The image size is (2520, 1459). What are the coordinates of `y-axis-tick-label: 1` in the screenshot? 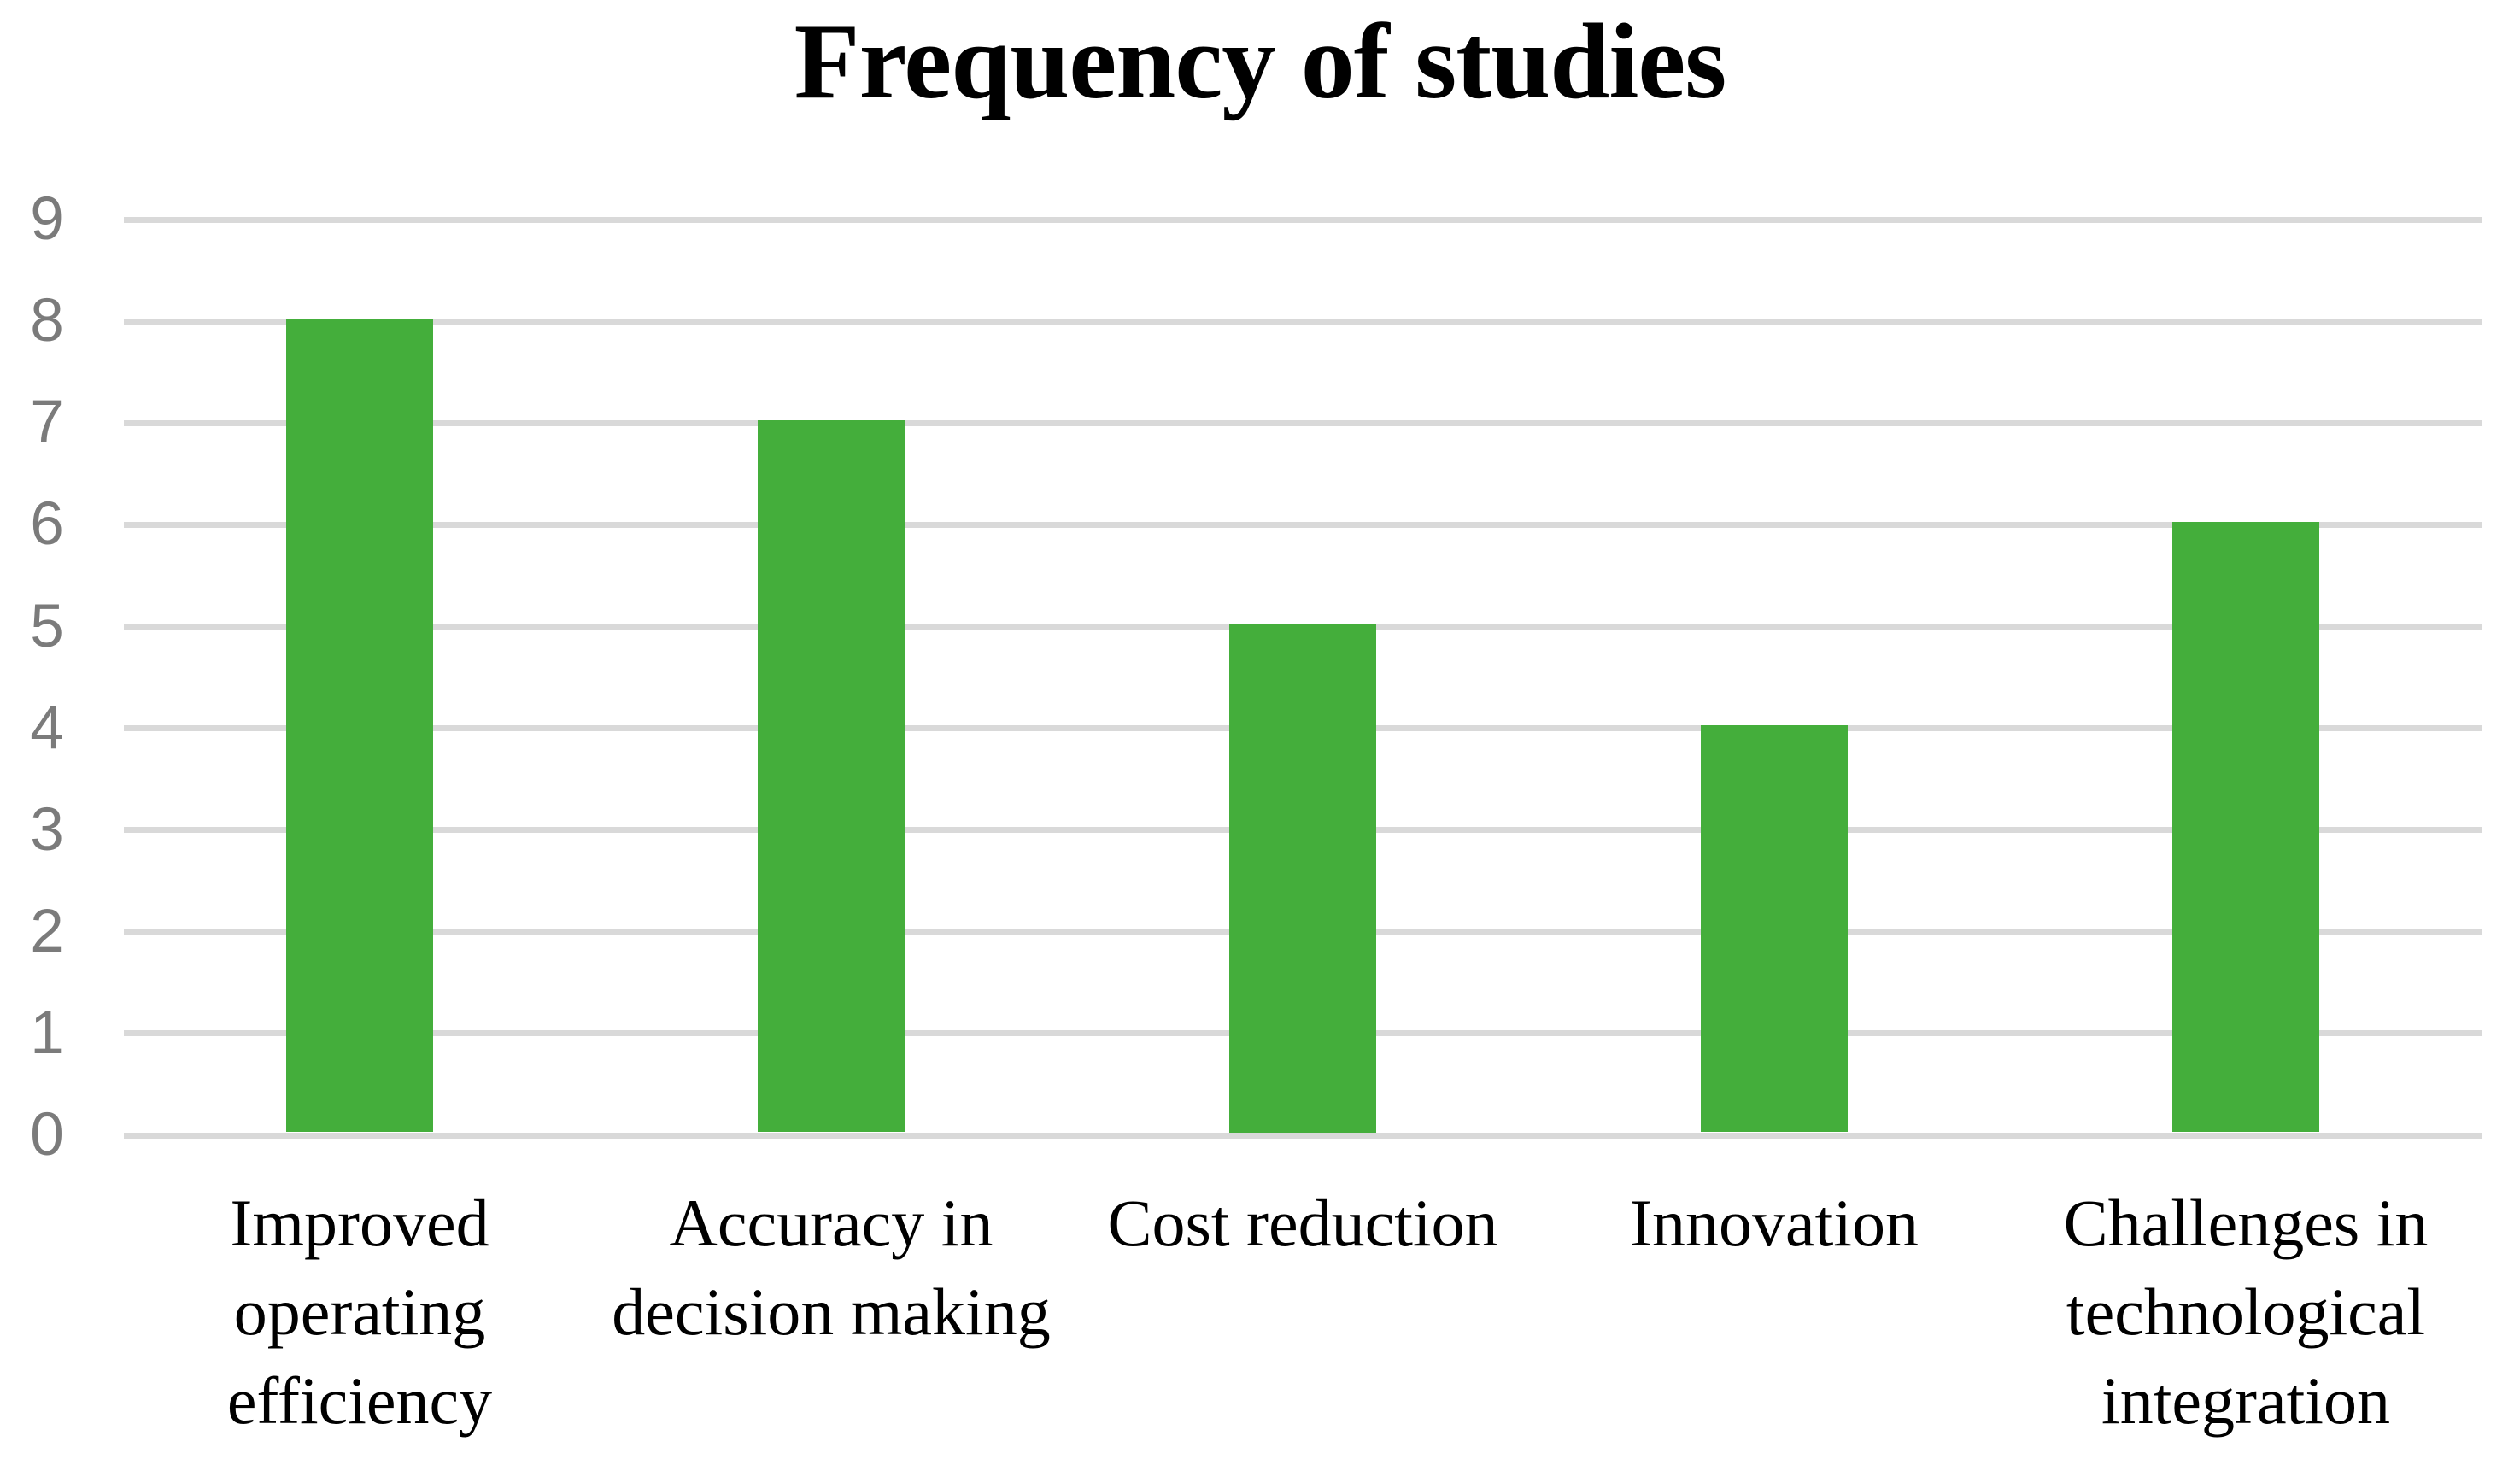 It's located at (47, 1033).